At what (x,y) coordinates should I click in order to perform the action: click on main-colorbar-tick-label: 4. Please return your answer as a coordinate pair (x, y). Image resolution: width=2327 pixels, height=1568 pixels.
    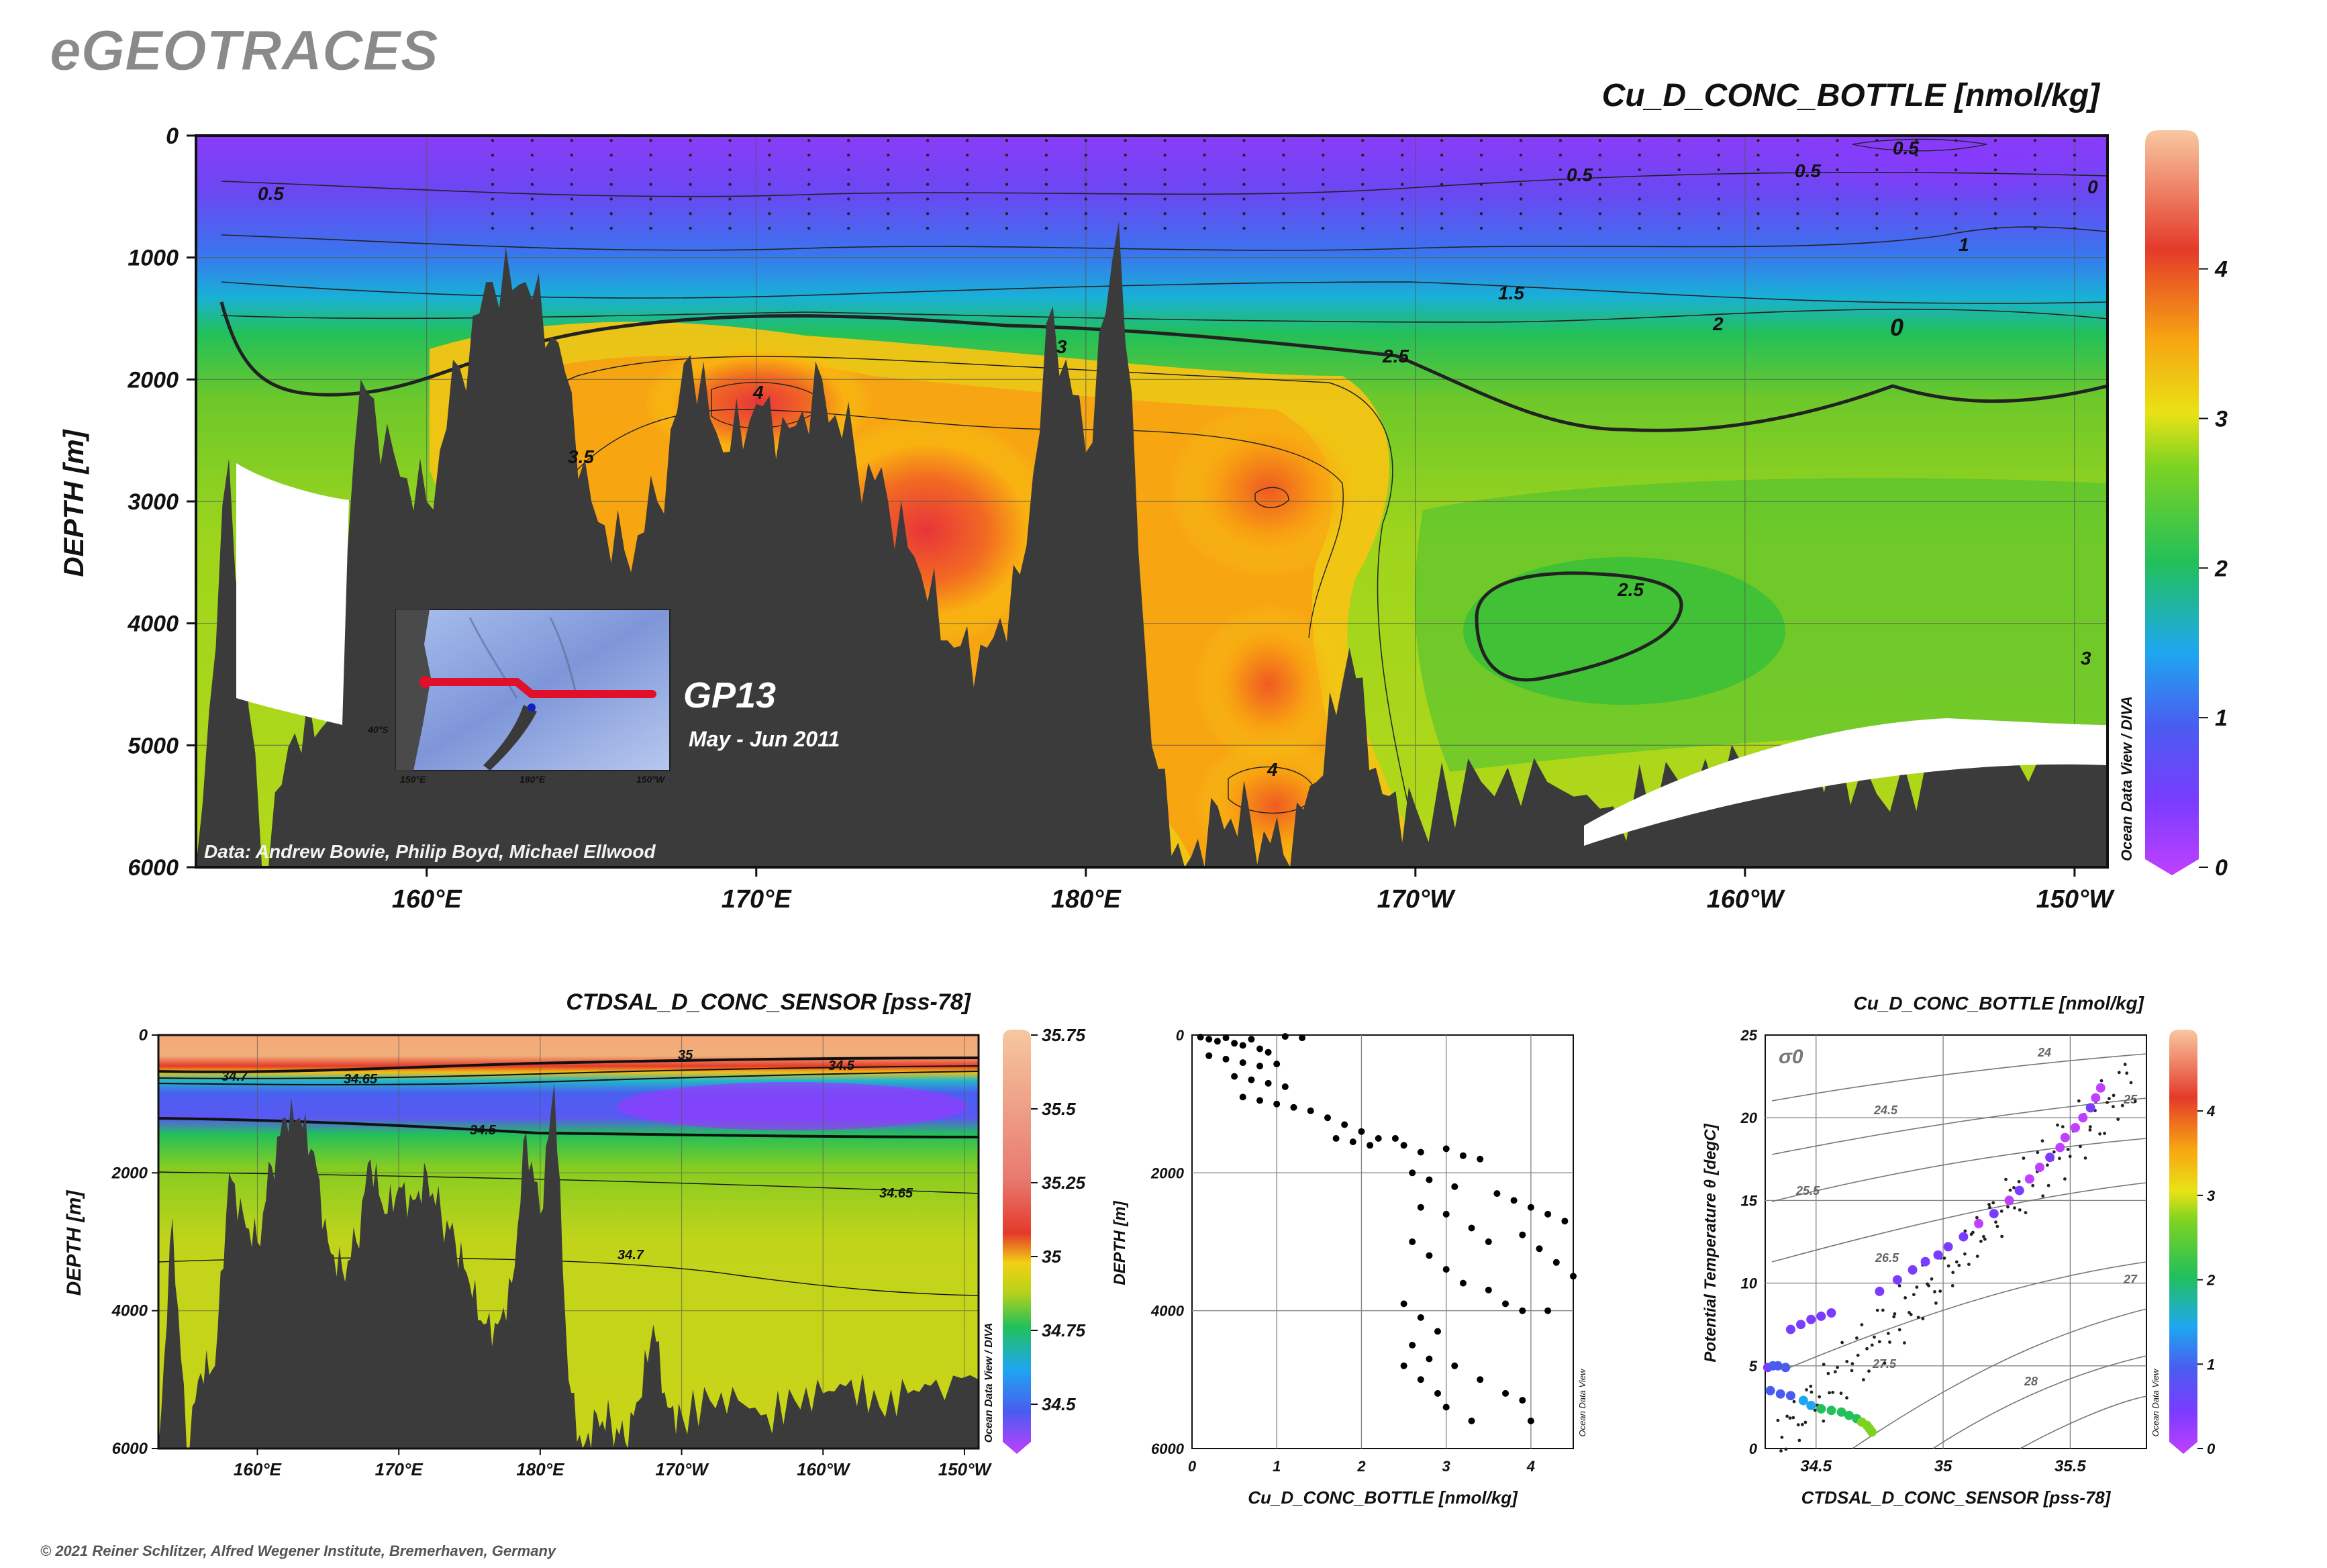
    Looking at the image, I should click on (2221, 270).